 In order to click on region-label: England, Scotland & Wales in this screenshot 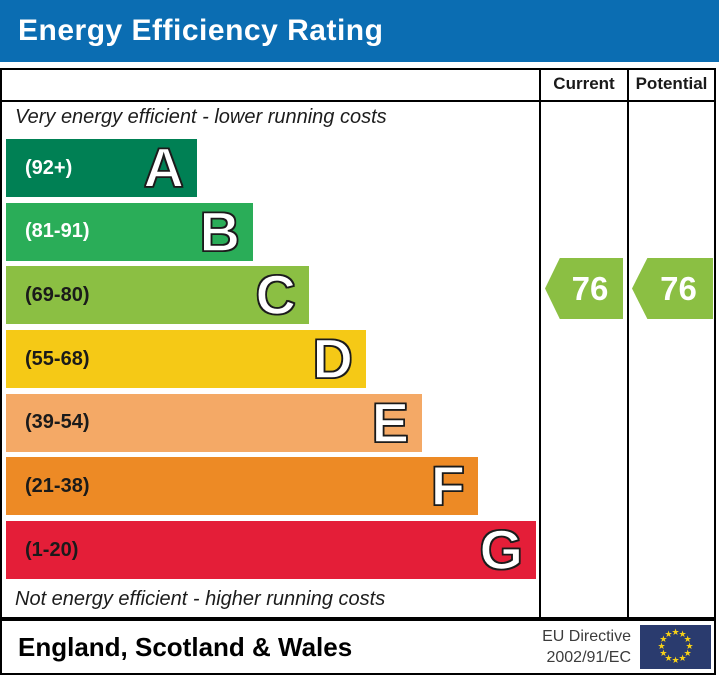, I will do `click(185, 646)`.